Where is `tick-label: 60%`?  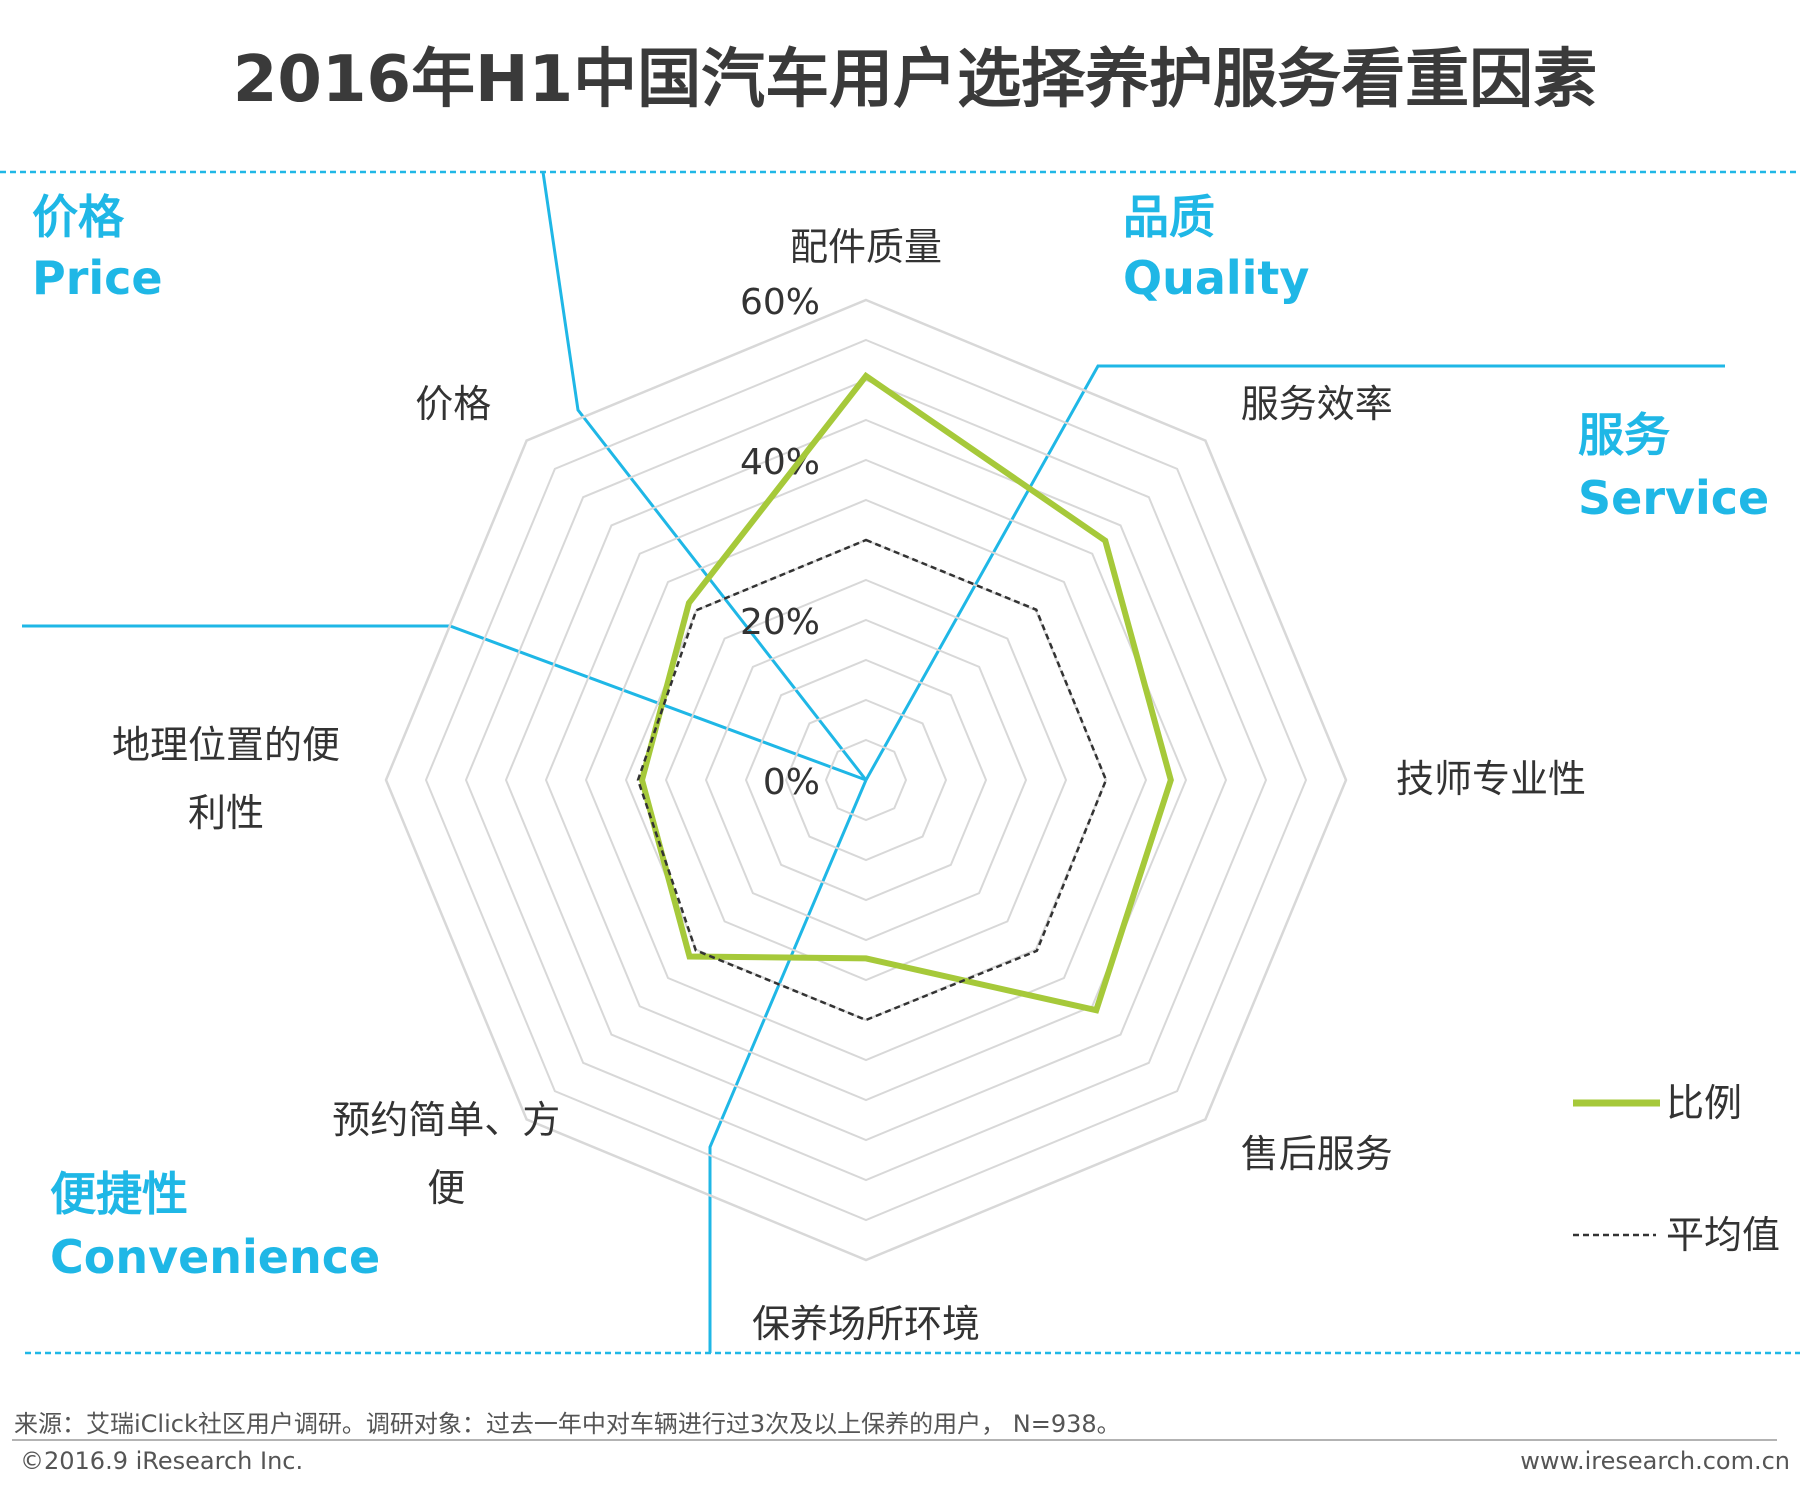
tick-label: 60% is located at coordinates (780, 302).